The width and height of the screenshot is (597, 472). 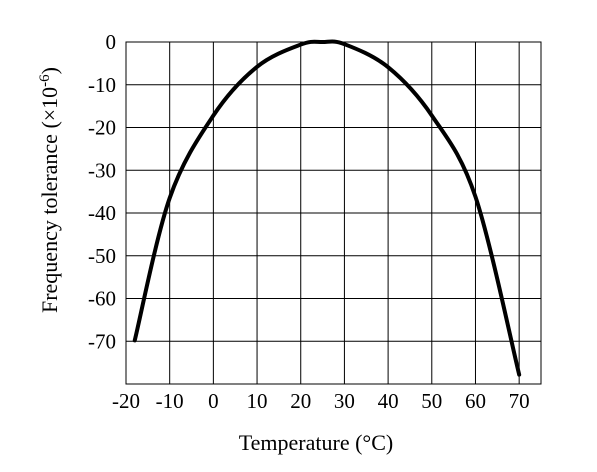 I want to click on y-axis-label-main: Frequency tolerance (×10, so click(x=49, y=200).